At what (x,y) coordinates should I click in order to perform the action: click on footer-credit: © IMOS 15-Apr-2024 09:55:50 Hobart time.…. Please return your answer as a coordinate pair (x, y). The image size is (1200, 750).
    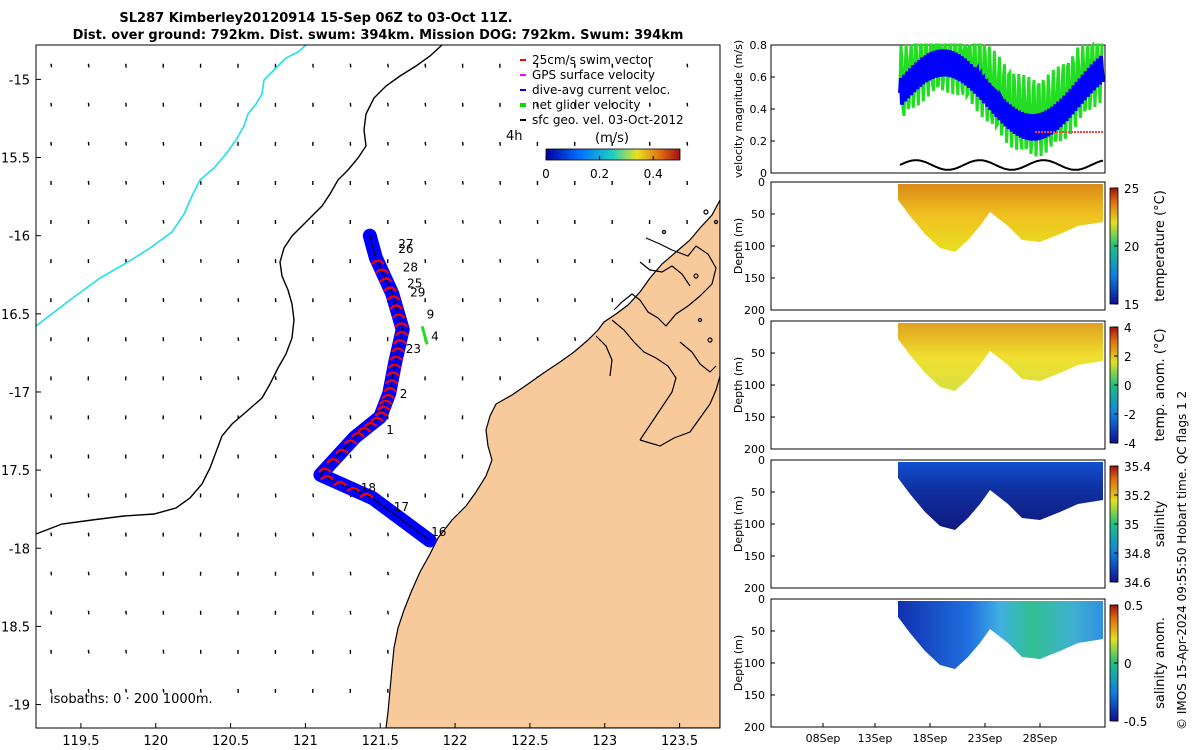
    Looking at the image, I should click on (1182, 560).